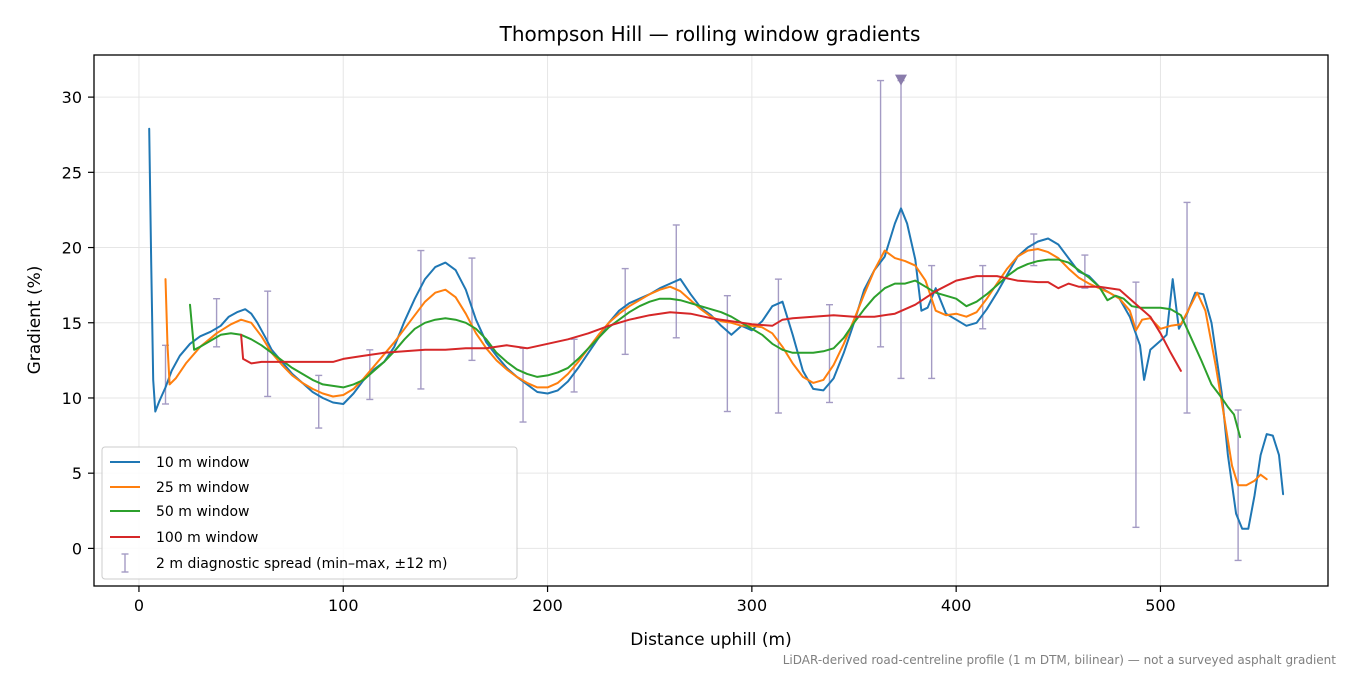  I want to click on y-tick-label: 5, so click(77, 473).